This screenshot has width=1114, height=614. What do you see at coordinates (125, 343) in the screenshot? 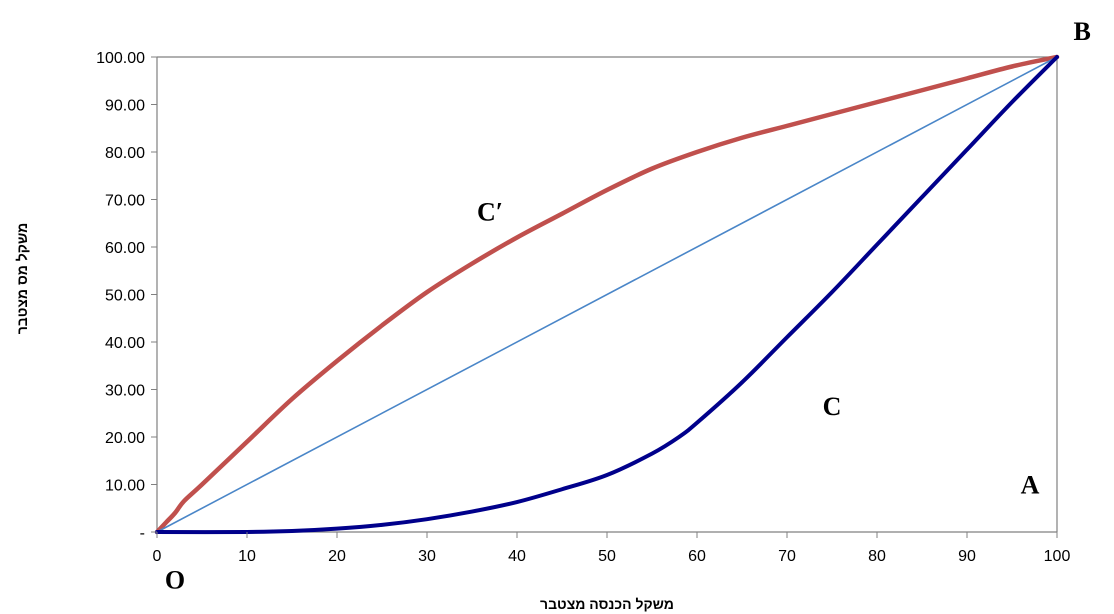
I see `y-tick-label: 40.00` at bounding box center [125, 343].